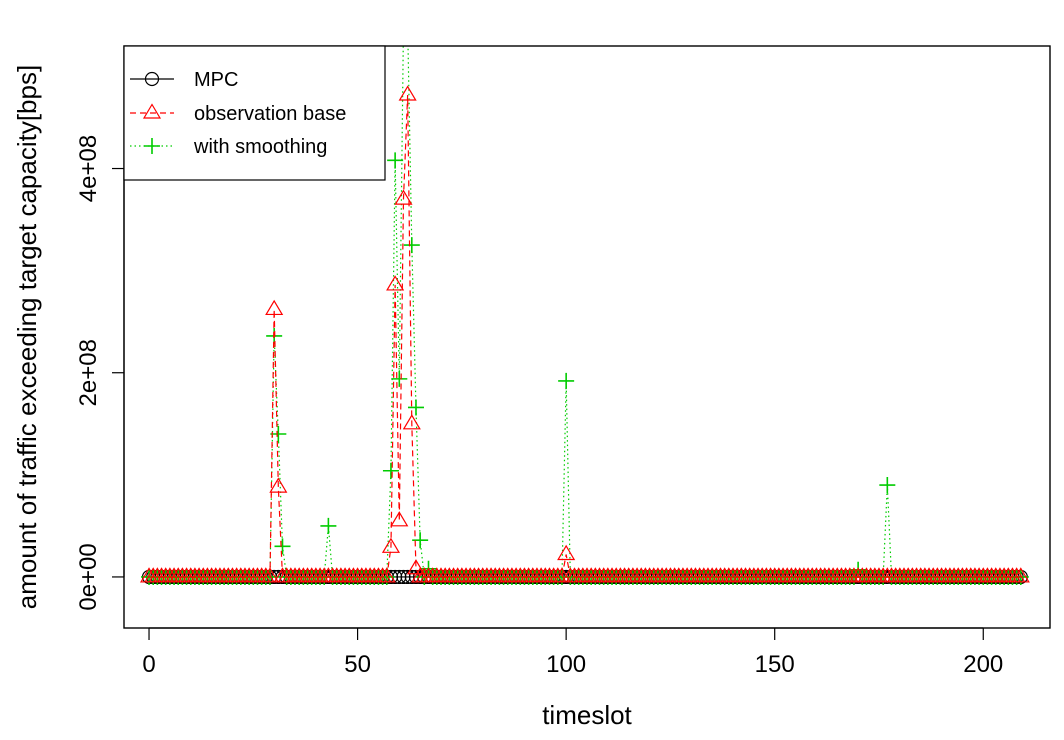 The width and height of the screenshot is (1064, 740). What do you see at coordinates (88, 168) in the screenshot?
I see `y-tick-label: 4e+08` at bounding box center [88, 168].